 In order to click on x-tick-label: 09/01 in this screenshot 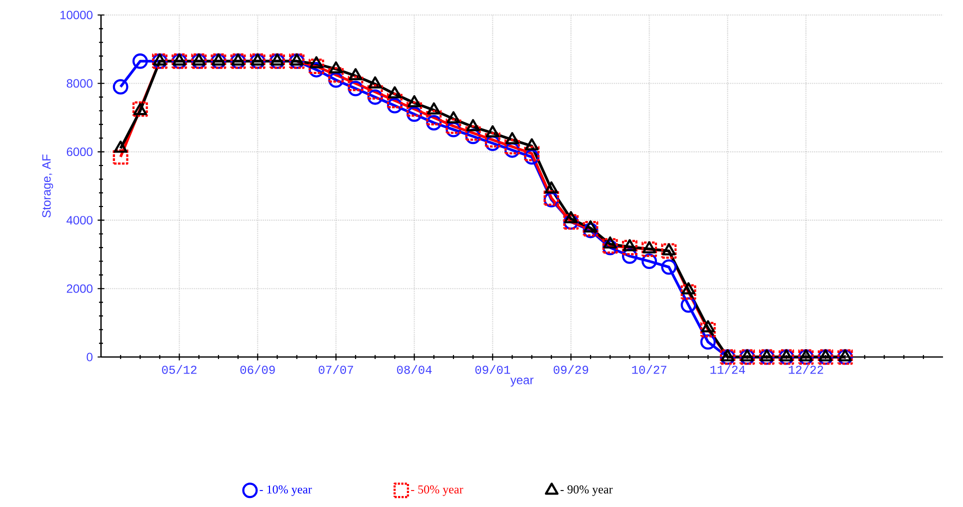, I will do `click(492, 369)`.